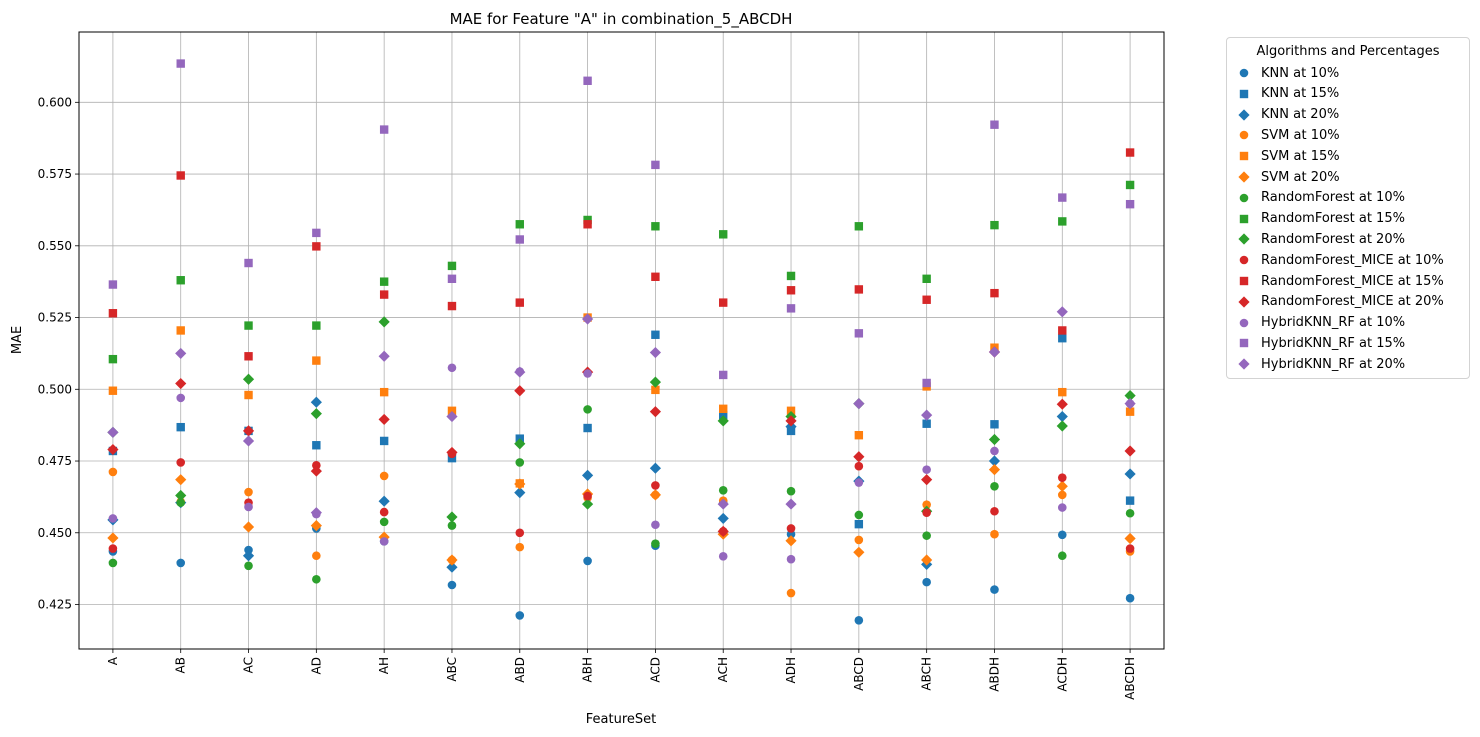 The height and width of the screenshot is (737, 1480). Describe the element at coordinates (1288, 115) in the screenshot. I see `legend-item: KNN at 20%` at that location.